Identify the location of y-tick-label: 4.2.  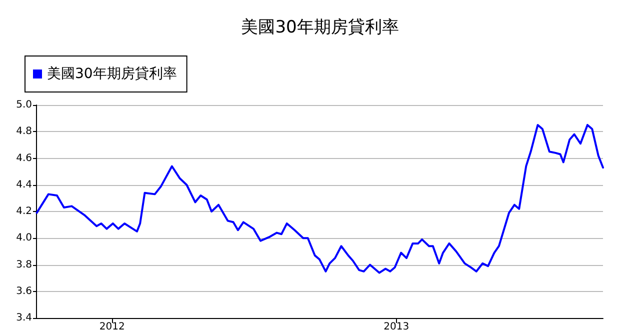
(24, 211).